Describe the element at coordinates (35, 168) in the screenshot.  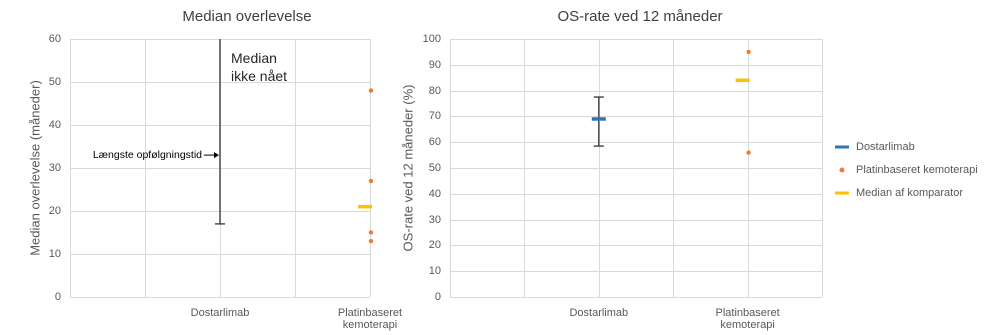
I see `y-axis-title: Median overlevelse (måneder)` at that location.